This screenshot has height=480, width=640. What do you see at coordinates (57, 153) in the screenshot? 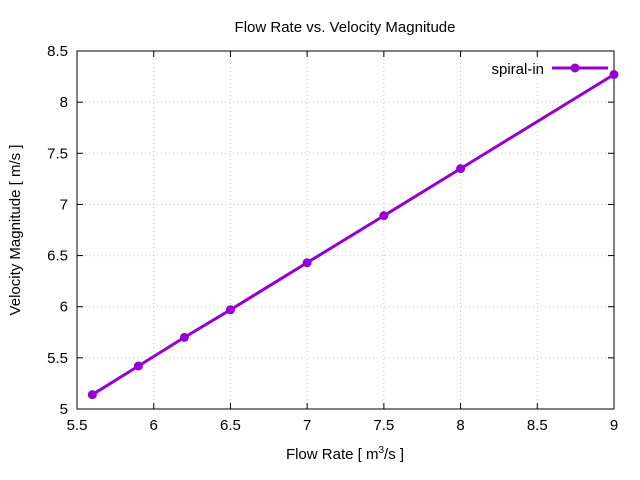
I see `y-tick-label: 7.5` at bounding box center [57, 153].